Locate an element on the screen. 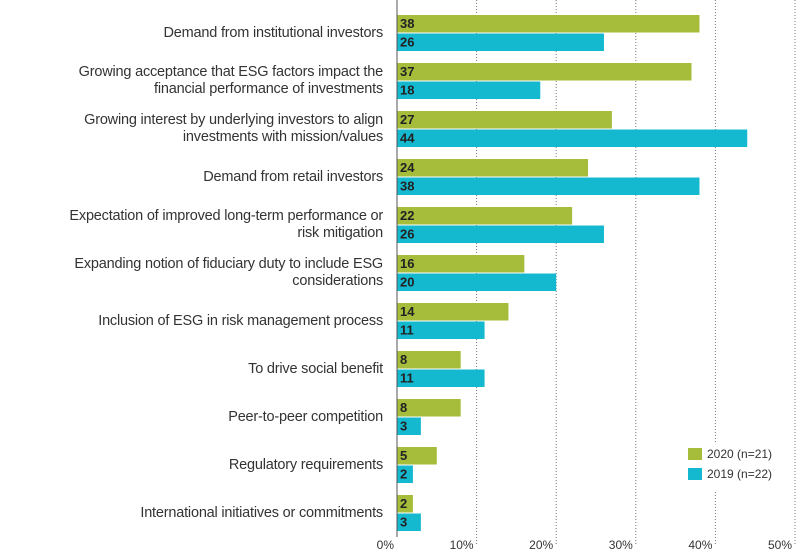  data-label: 27 is located at coordinates (407, 119).